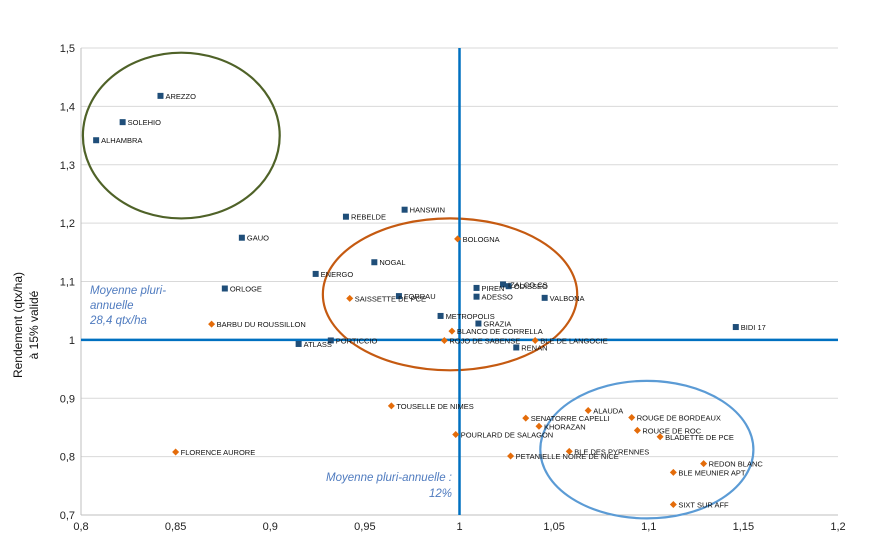 This screenshot has height=540, width=880. I want to click on x-tick-label: 0,9, so click(270, 527).